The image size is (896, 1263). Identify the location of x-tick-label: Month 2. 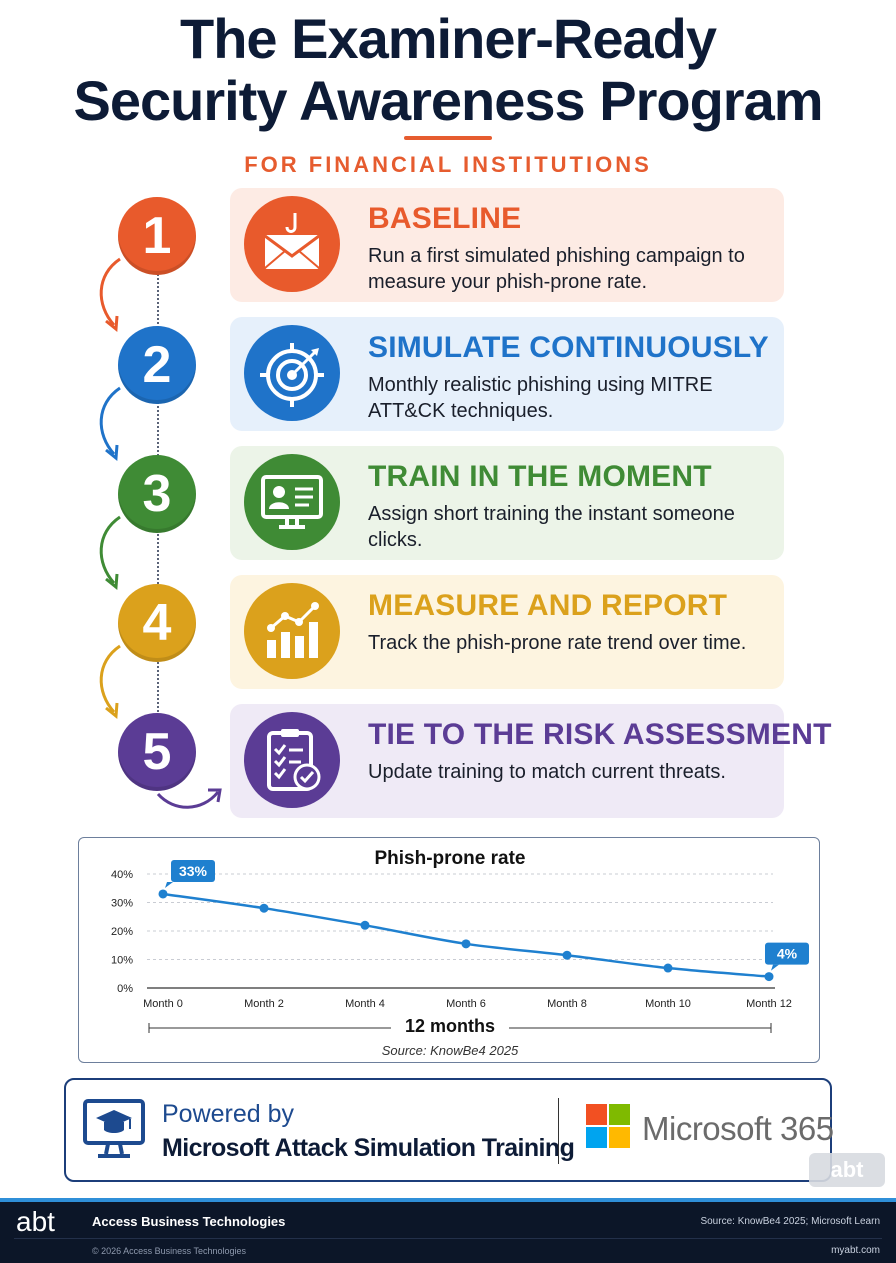
(264, 1004).